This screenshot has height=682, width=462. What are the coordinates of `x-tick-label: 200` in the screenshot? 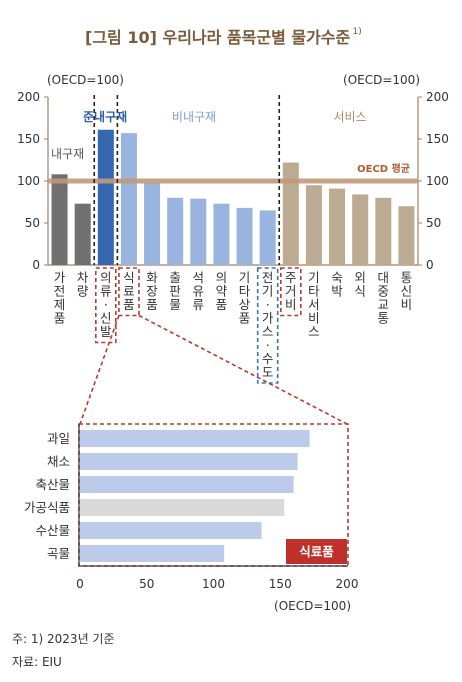 It's located at (347, 584).